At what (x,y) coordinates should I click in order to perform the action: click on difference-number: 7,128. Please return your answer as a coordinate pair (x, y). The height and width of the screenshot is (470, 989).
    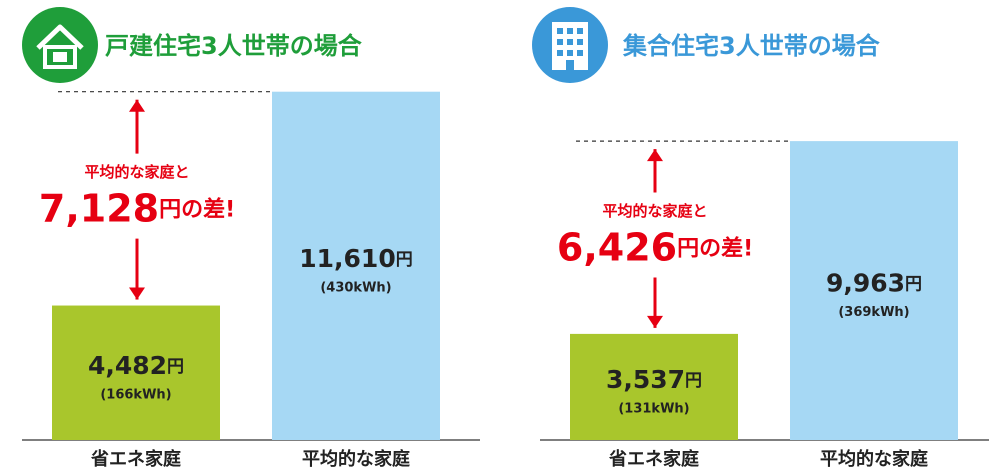
    Looking at the image, I should click on (99, 208).